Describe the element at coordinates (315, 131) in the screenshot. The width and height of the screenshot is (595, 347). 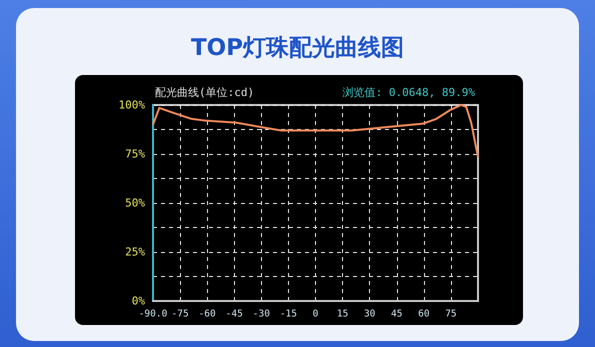
I see `line-series` at that location.